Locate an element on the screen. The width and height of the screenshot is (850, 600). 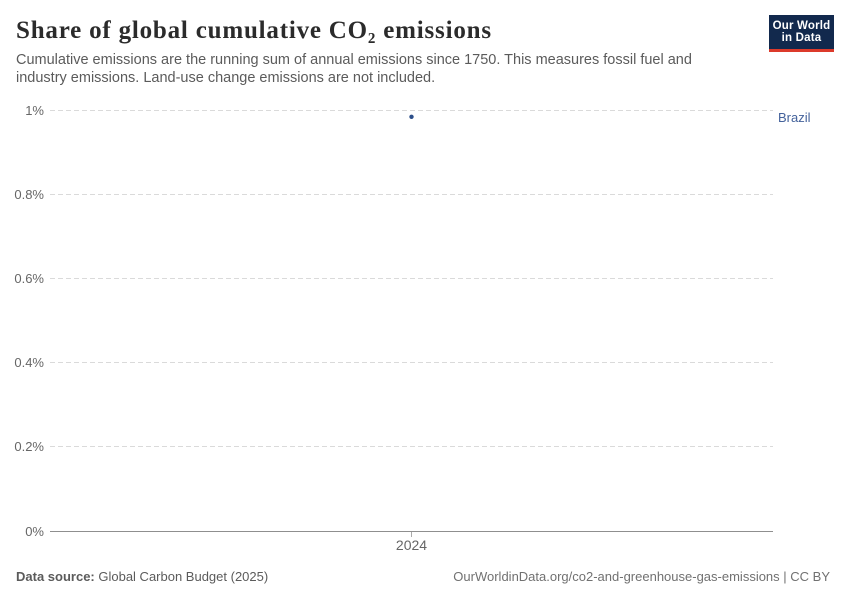
svg-text: 0.4% is located at coordinates (29, 362).